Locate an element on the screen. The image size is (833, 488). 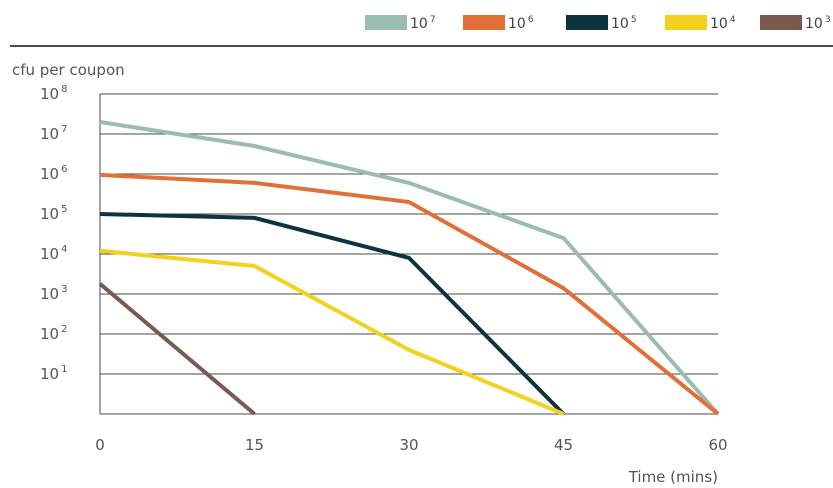
x-axis-title: Time (mins) is located at coordinates (673, 477).